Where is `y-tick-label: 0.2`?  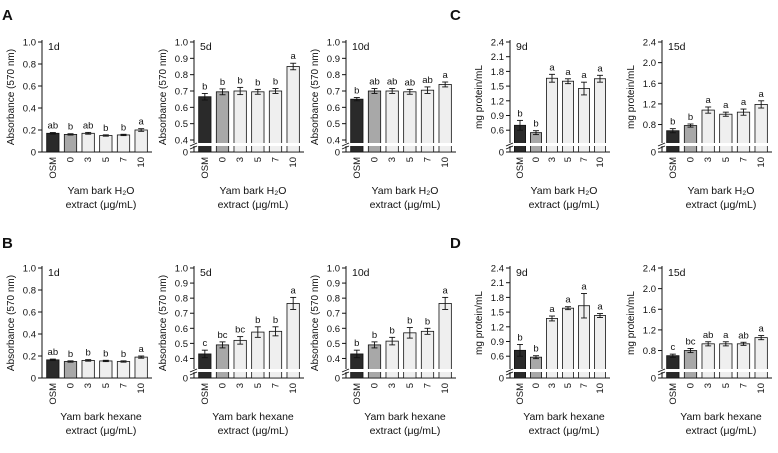
y-tick-label: 0.2 is located at coordinates (29, 131).